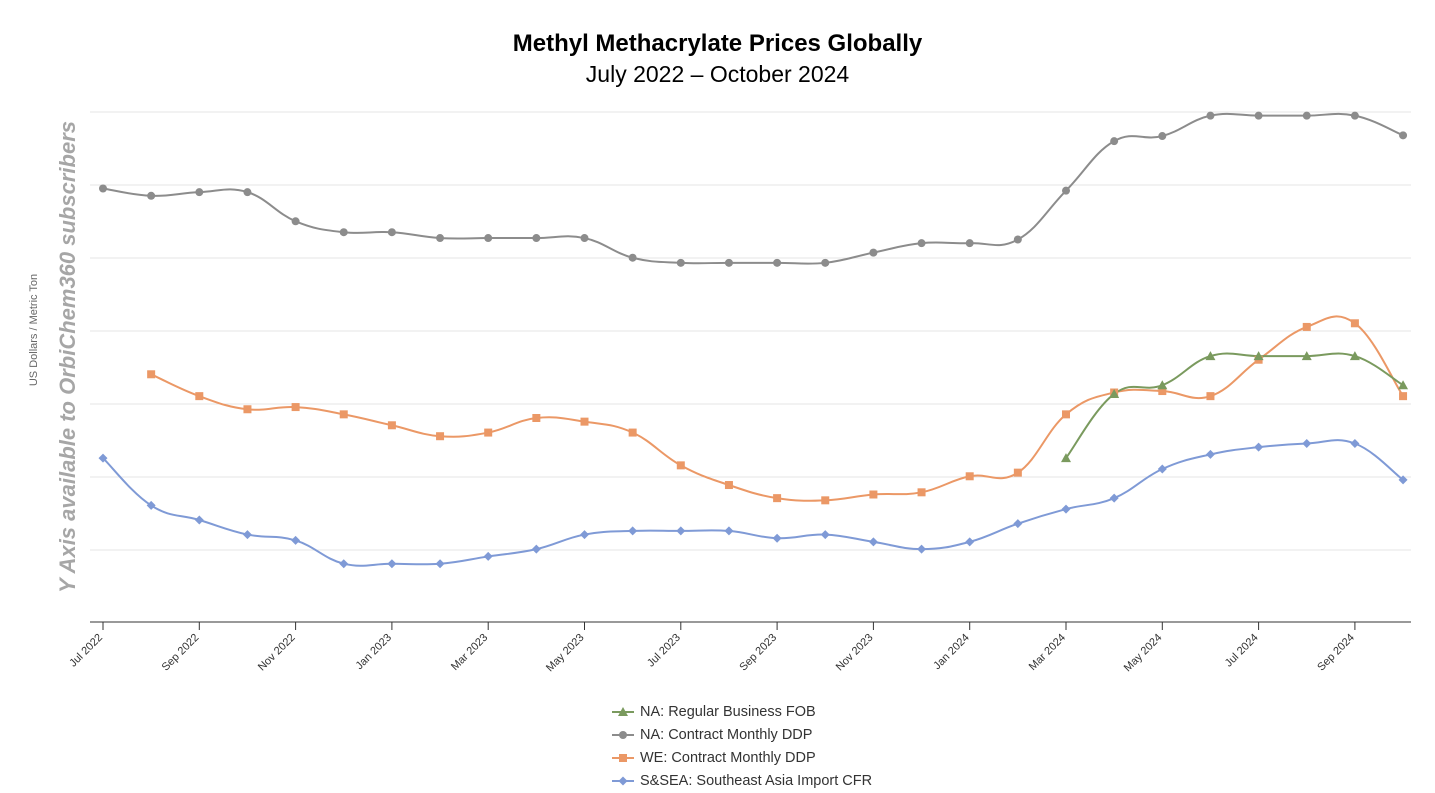  Describe the element at coordinates (742, 780) in the screenshot. I see `legend-item: S&SEA: Southeast Asia Import CFR` at that location.